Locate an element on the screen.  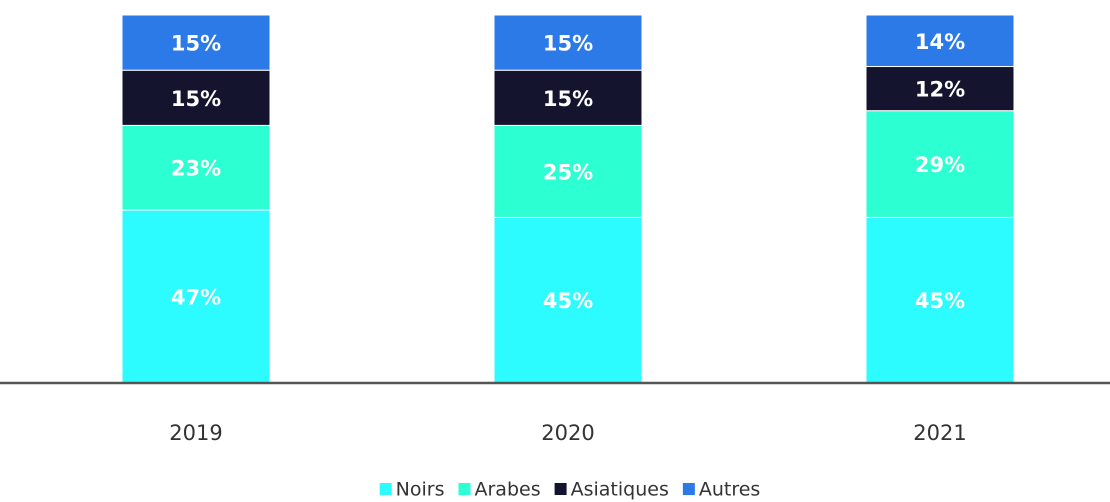
data-label: 14% is located at coordinates (940, 42).